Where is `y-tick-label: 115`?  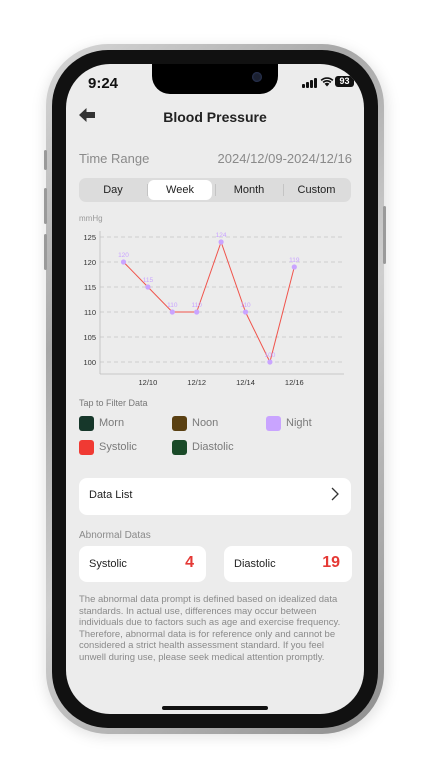
y-tick-label: 115 is located at coordinates (90, 287).